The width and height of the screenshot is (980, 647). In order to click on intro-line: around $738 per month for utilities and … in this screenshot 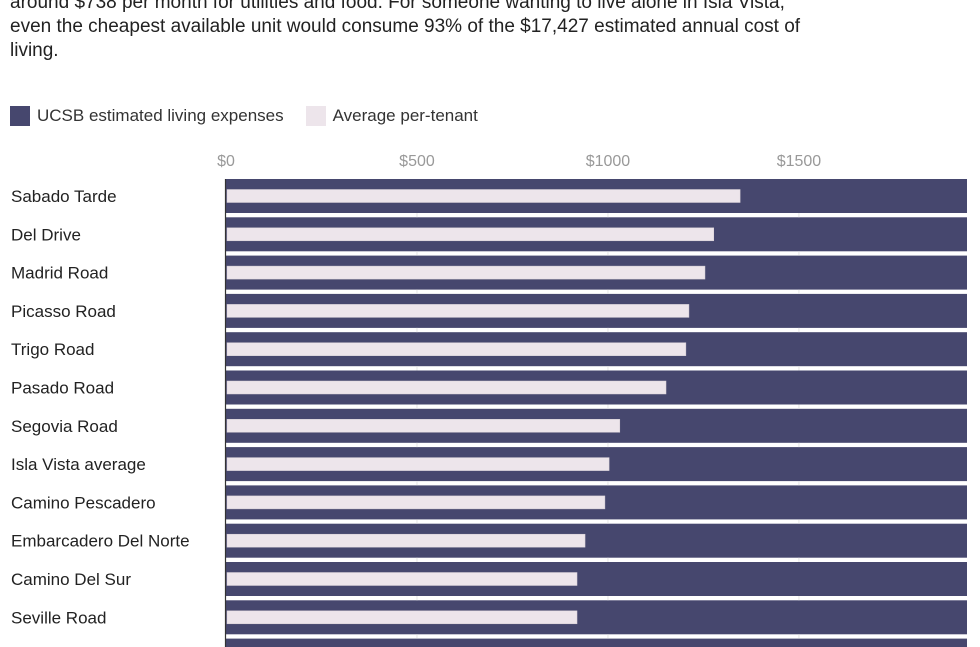, I will do `click(397, 6)`.